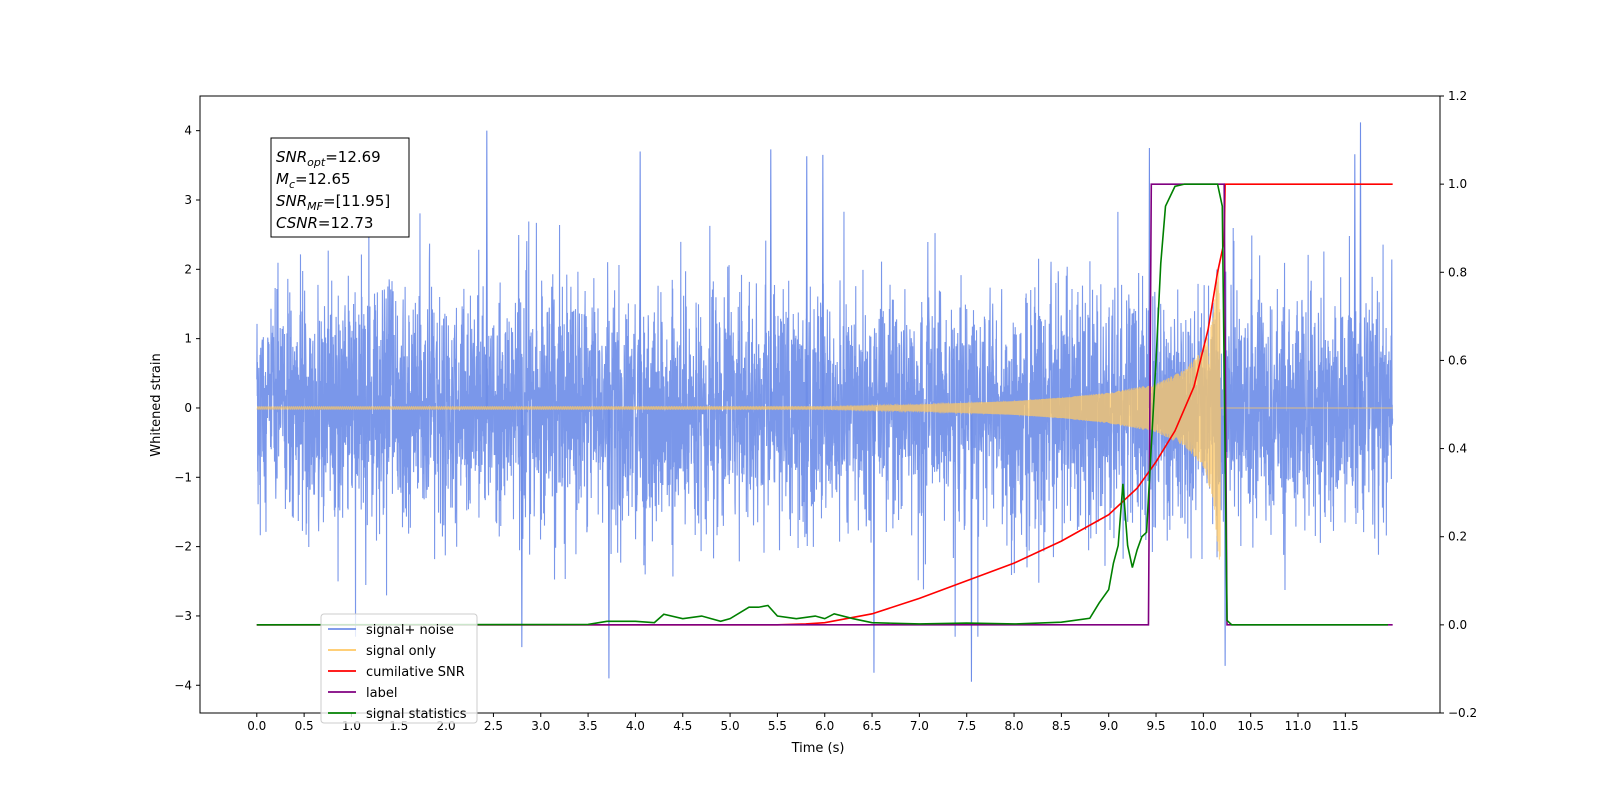 The width and height of the screenshot is (1600, 800). What do you see at coordinates (1457, 449) in the screenshot?
I see `y-right-tick-label: 0.4` at bounding box center [1457, 449].